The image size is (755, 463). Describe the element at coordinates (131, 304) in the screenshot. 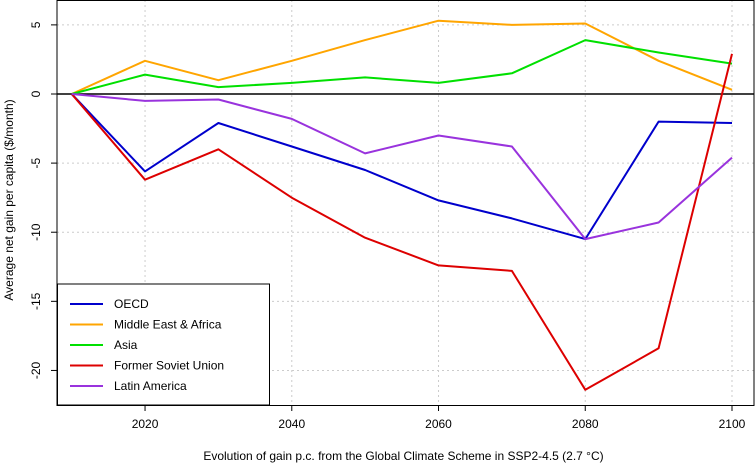

I see `legend-label: OECD` at that location.